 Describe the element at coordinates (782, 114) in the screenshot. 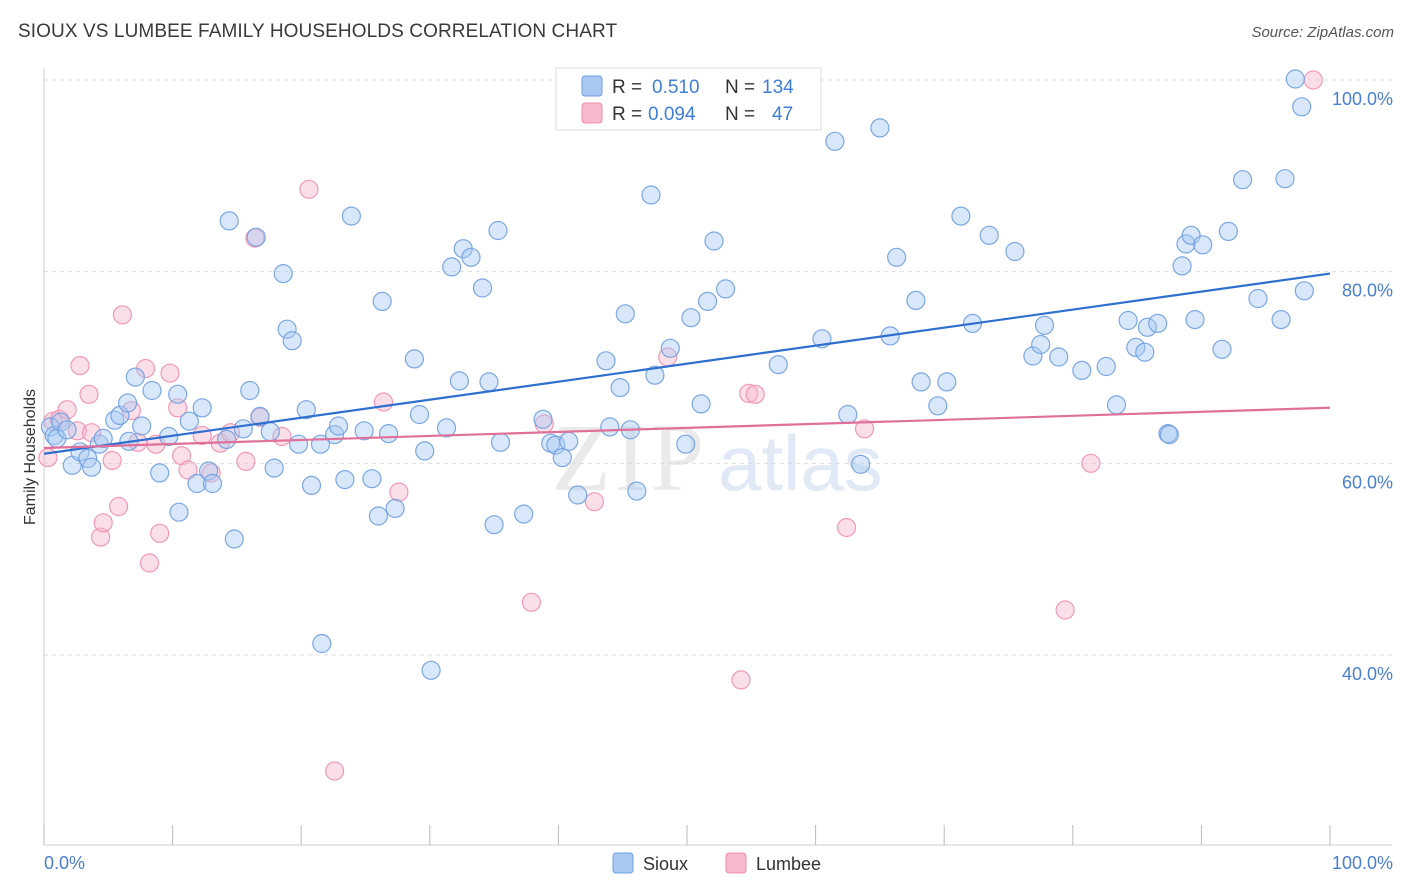

I see `legend-lumbee-n-value: 47` at that location.